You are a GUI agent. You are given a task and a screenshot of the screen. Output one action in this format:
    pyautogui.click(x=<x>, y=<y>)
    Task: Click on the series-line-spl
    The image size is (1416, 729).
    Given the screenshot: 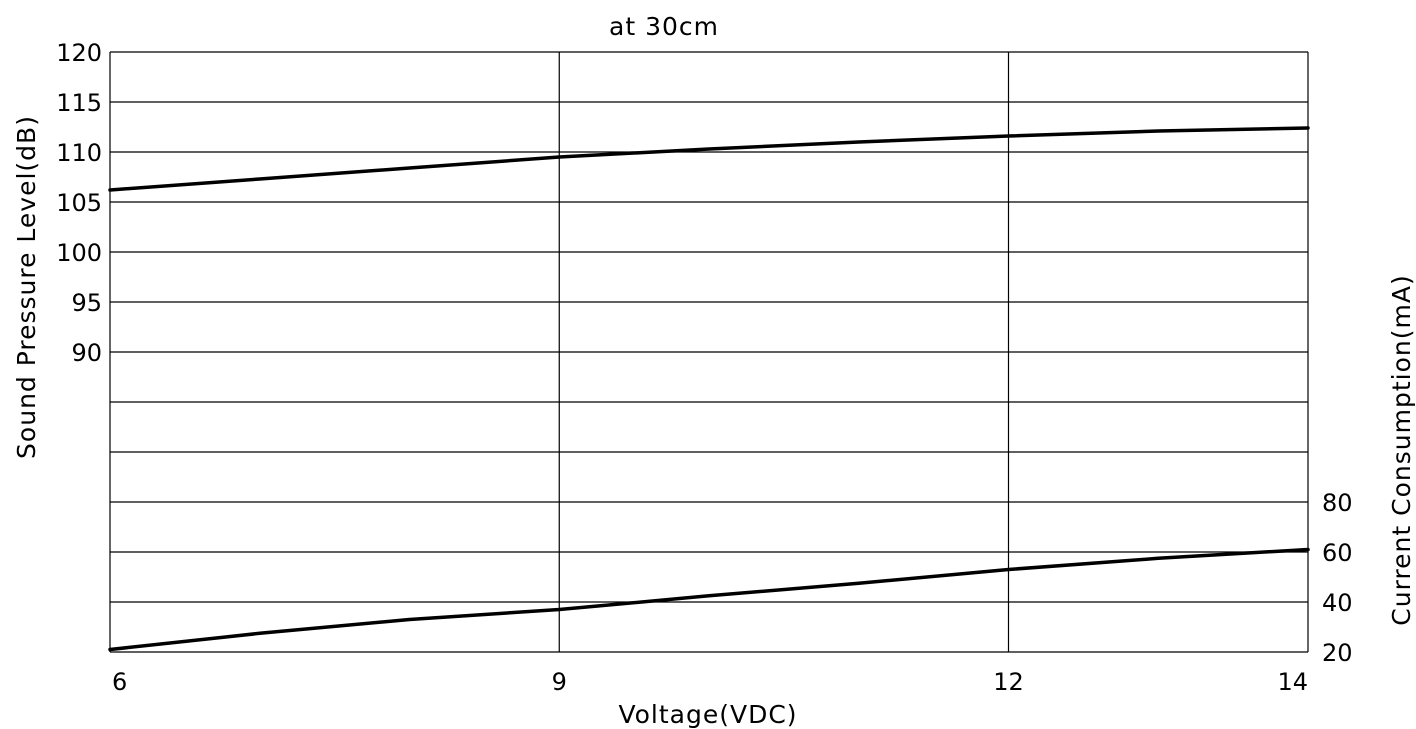 What is the action you would take?
    pyautogui.click(x=709, y=159)
    